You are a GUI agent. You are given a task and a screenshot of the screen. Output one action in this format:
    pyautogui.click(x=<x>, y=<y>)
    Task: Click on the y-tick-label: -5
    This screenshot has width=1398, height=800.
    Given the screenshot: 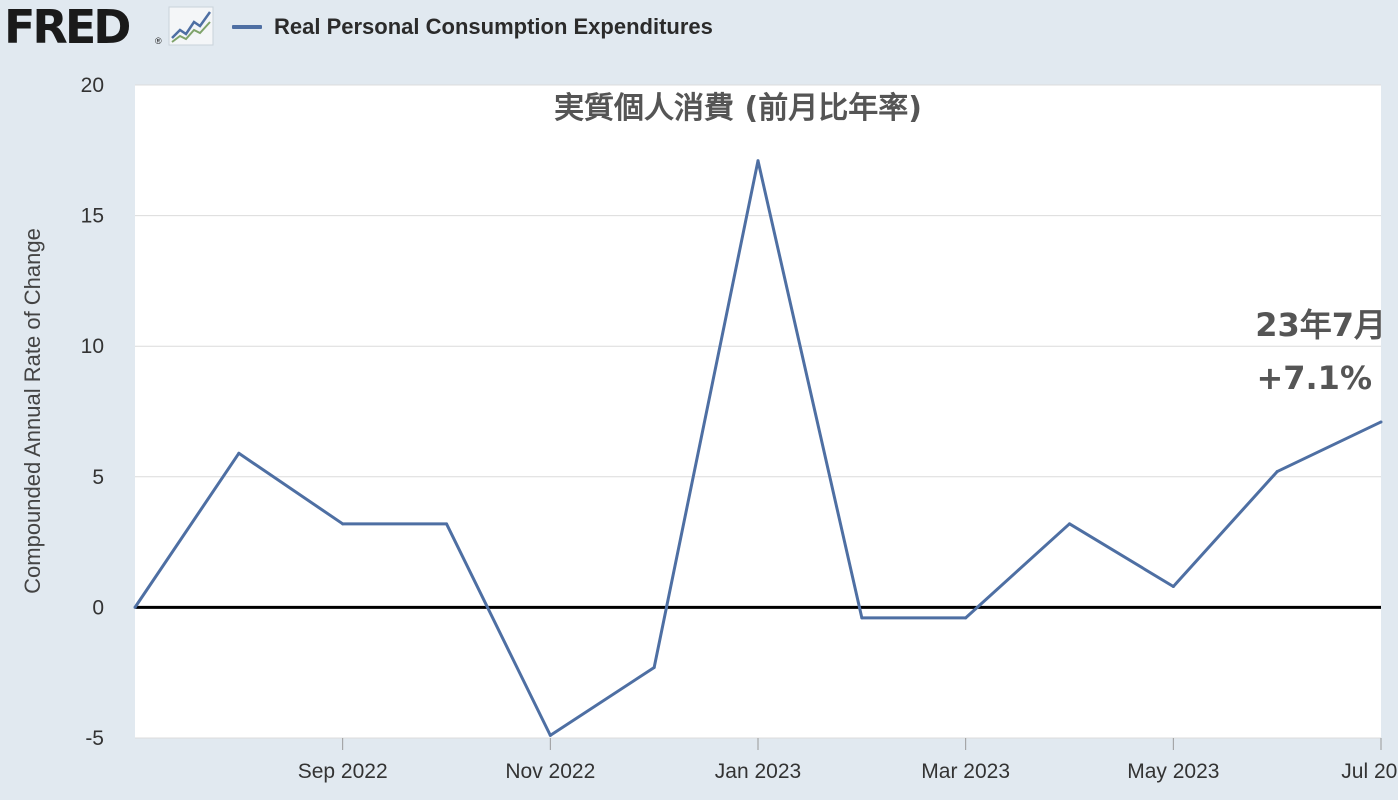 What is the action you would take?
    pyautogui.click(x=94, y=738)
    